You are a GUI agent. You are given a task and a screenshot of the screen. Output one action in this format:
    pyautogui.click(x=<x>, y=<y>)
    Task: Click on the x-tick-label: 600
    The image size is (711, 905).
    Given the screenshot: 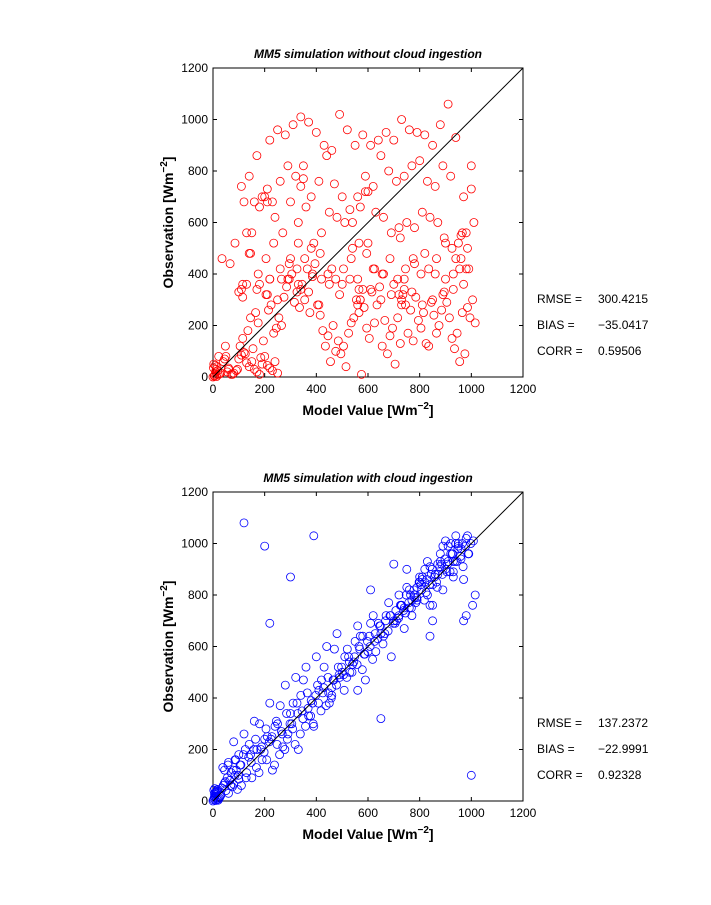 What is the action you would take?
    pyautogui.click(x=368, y=813)
    